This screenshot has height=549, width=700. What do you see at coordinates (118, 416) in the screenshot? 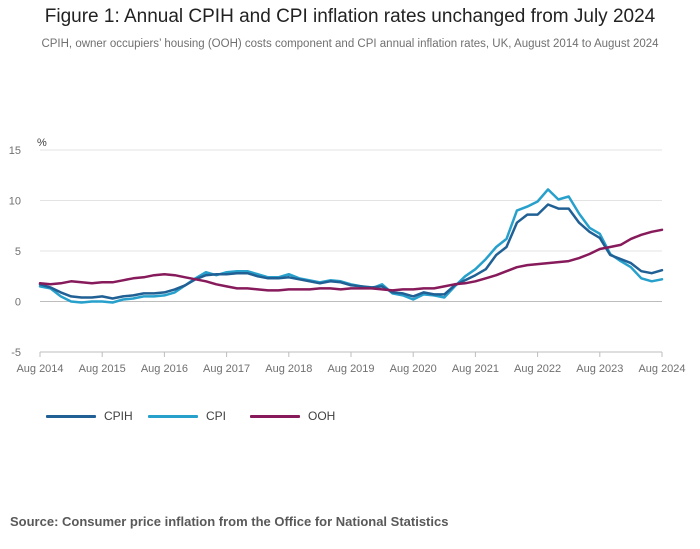
I see `legend-label-cpih: CPIH` at bounding box center [118, 416].